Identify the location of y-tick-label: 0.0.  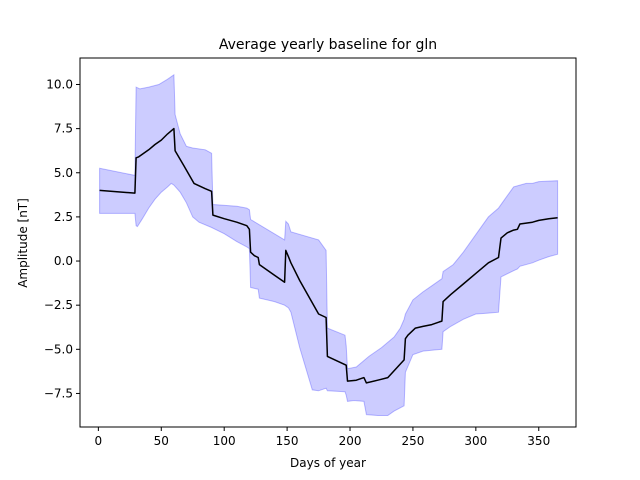
(63, 261).